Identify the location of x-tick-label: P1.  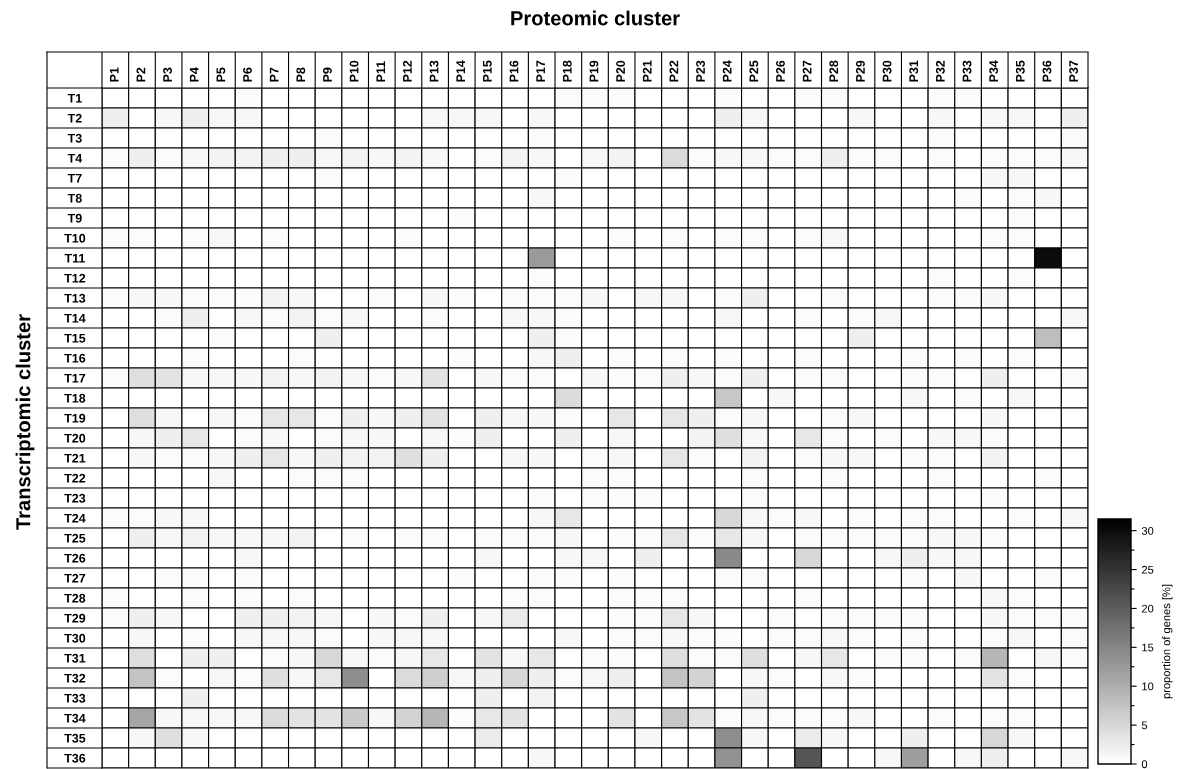
(114, 74).